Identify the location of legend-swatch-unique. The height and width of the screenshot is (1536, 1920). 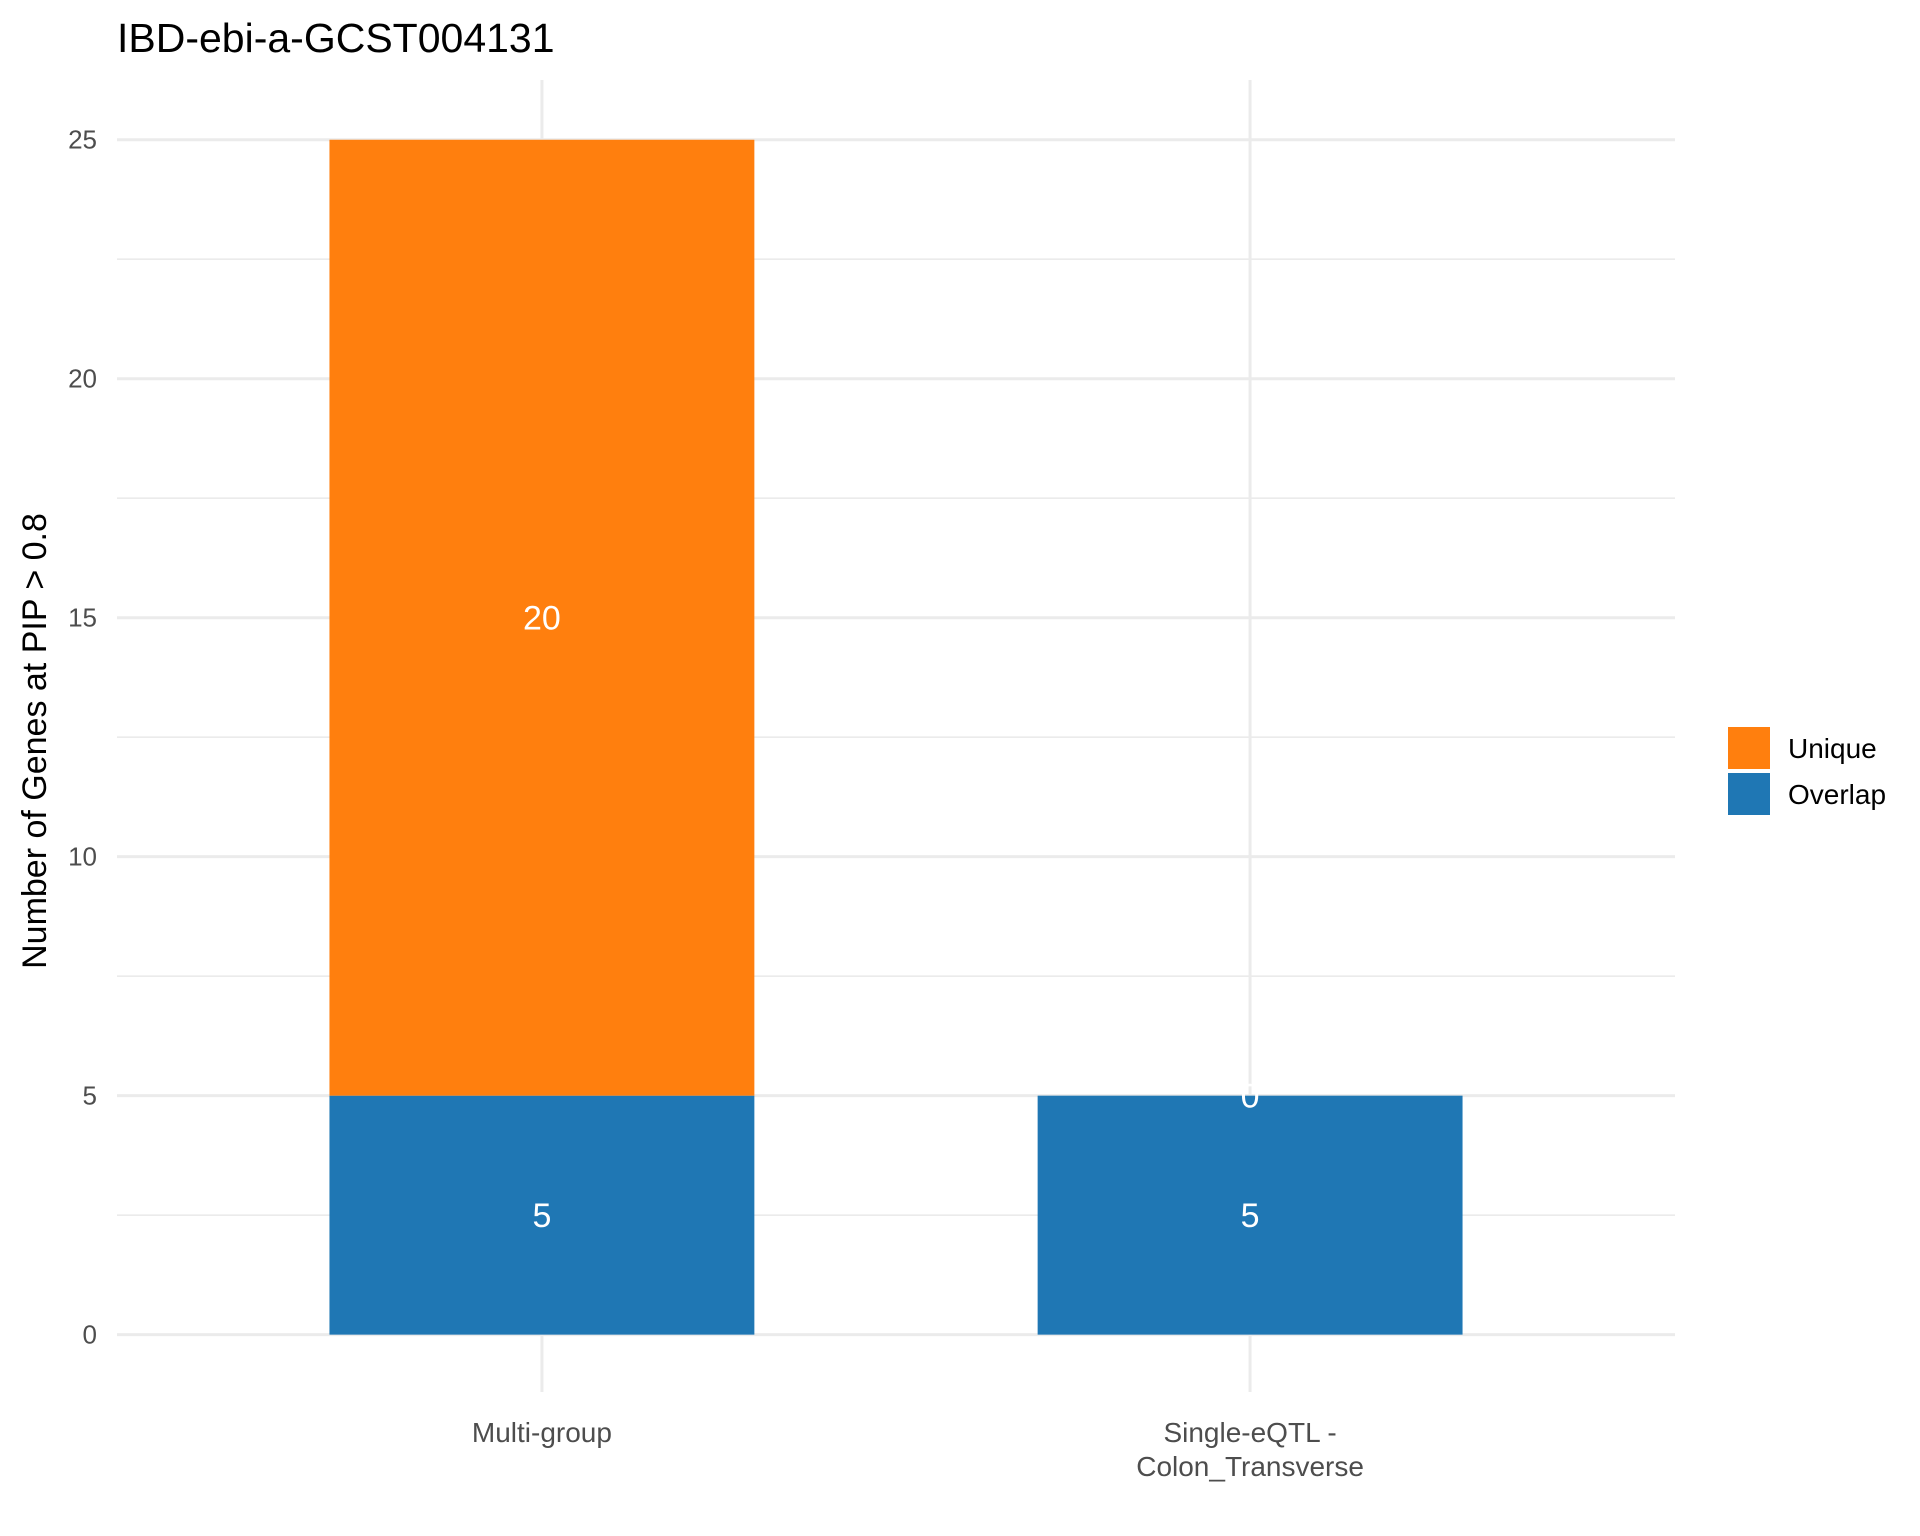
(1749, 748).